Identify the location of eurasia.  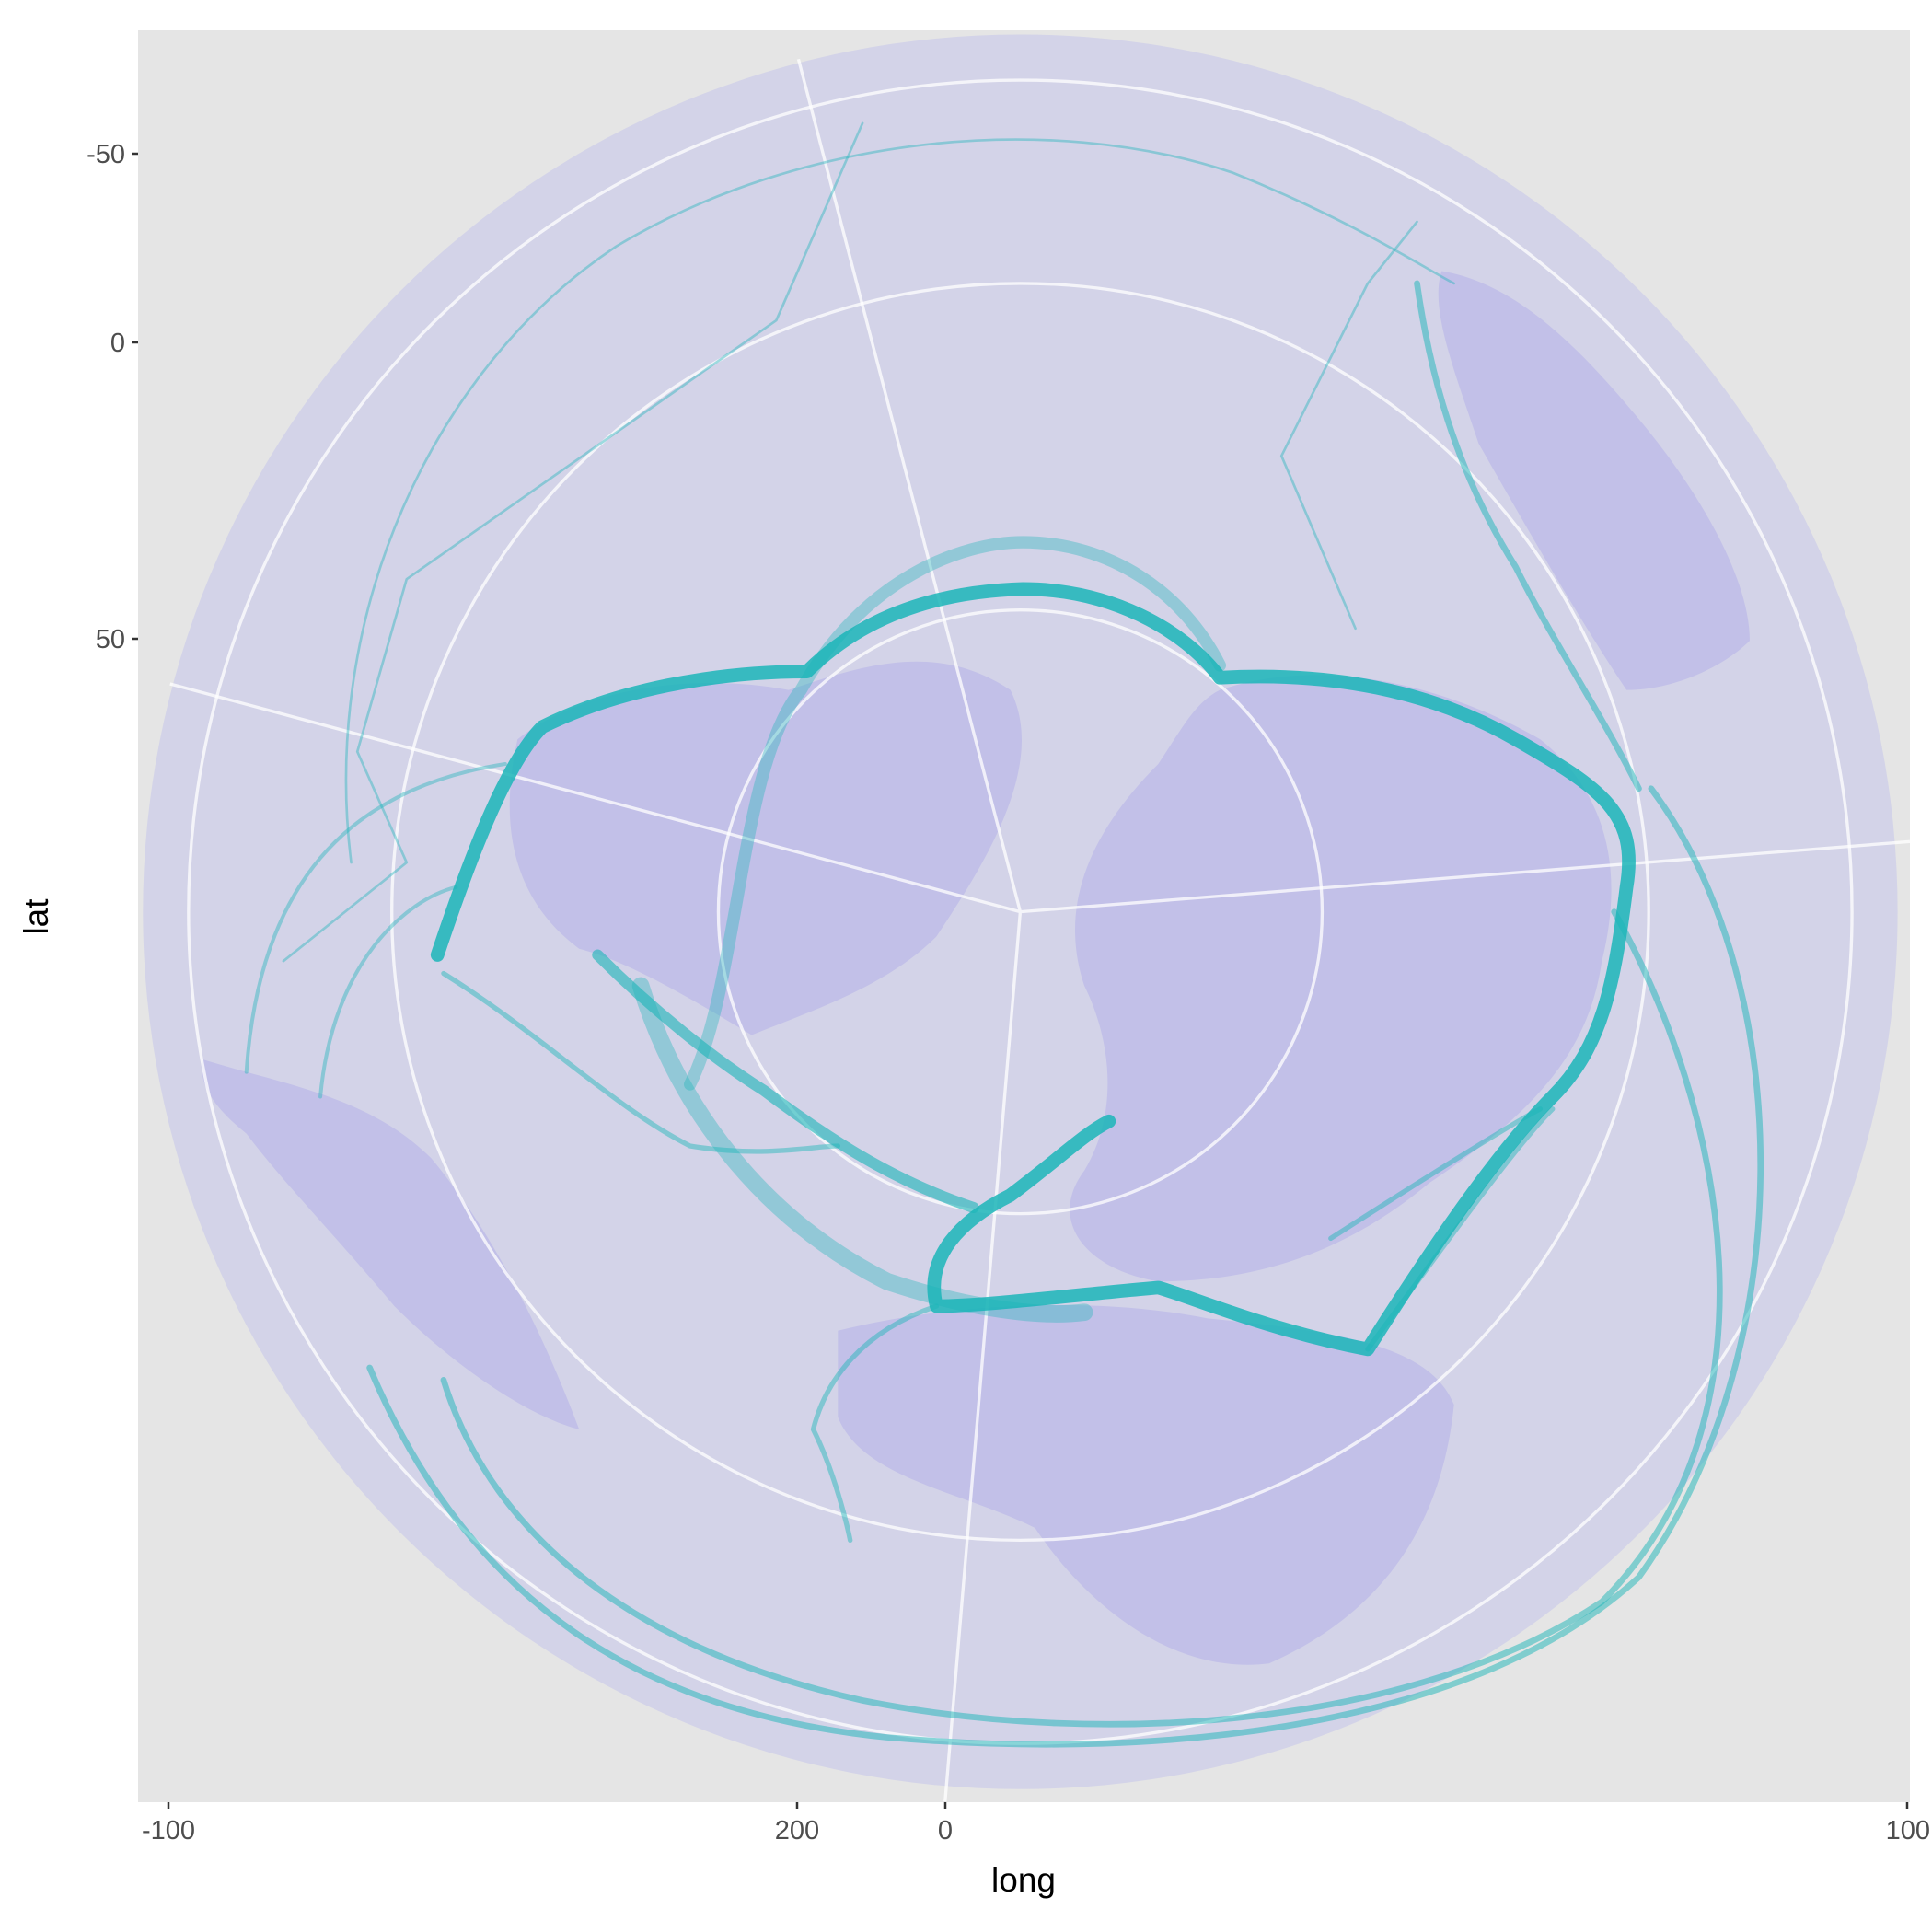
(1341, 979).